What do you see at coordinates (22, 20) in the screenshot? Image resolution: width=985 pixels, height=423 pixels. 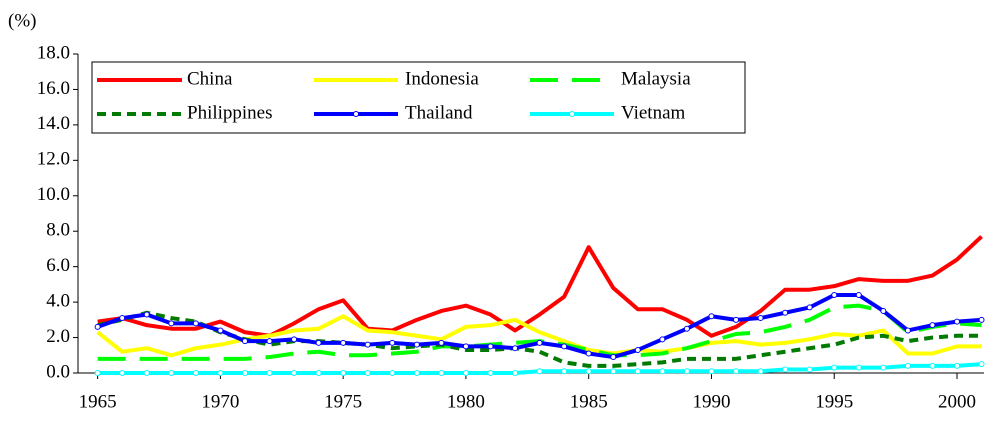 I see `y-axis-label: (%)` at bounding box center [22, 20].